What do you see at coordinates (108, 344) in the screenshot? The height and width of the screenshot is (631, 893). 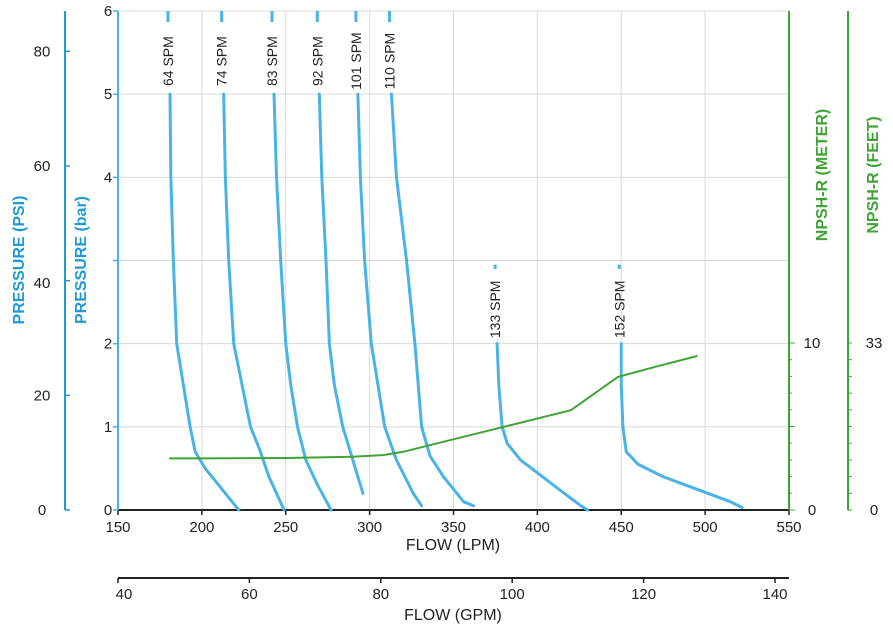 I see `bar-tick-label: 2` at bounding box center [108, 344].